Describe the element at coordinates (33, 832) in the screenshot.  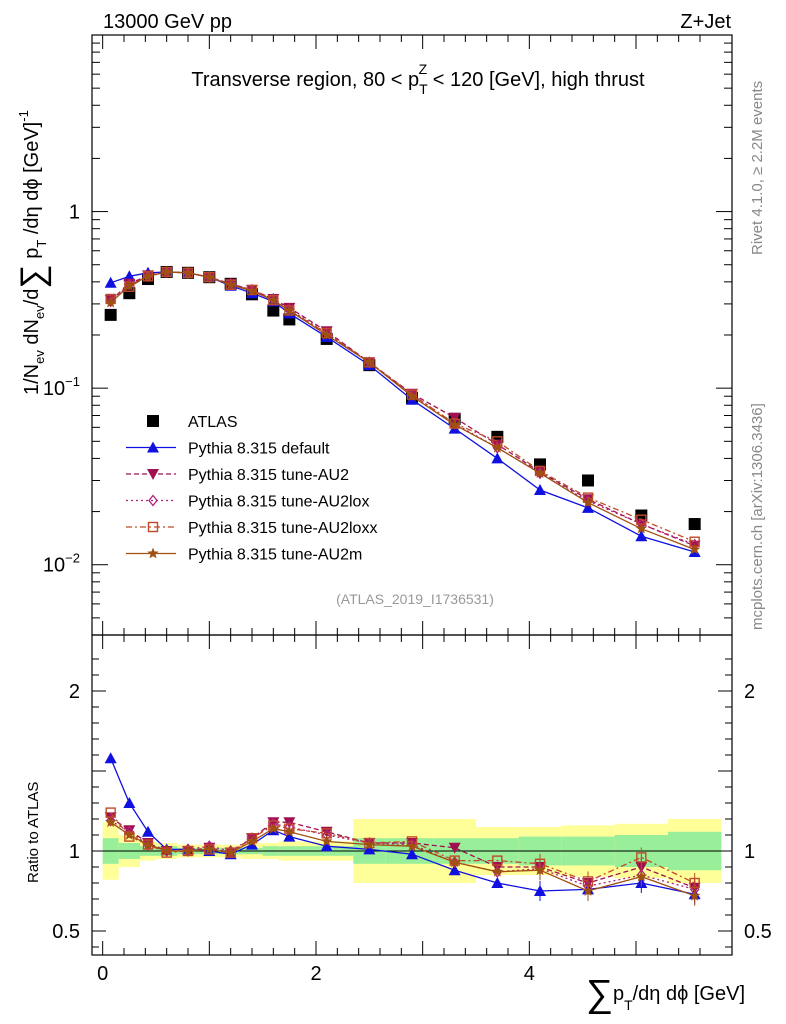
I see `ratio-y-axis-label: Ratio to ATLAS` at that location.